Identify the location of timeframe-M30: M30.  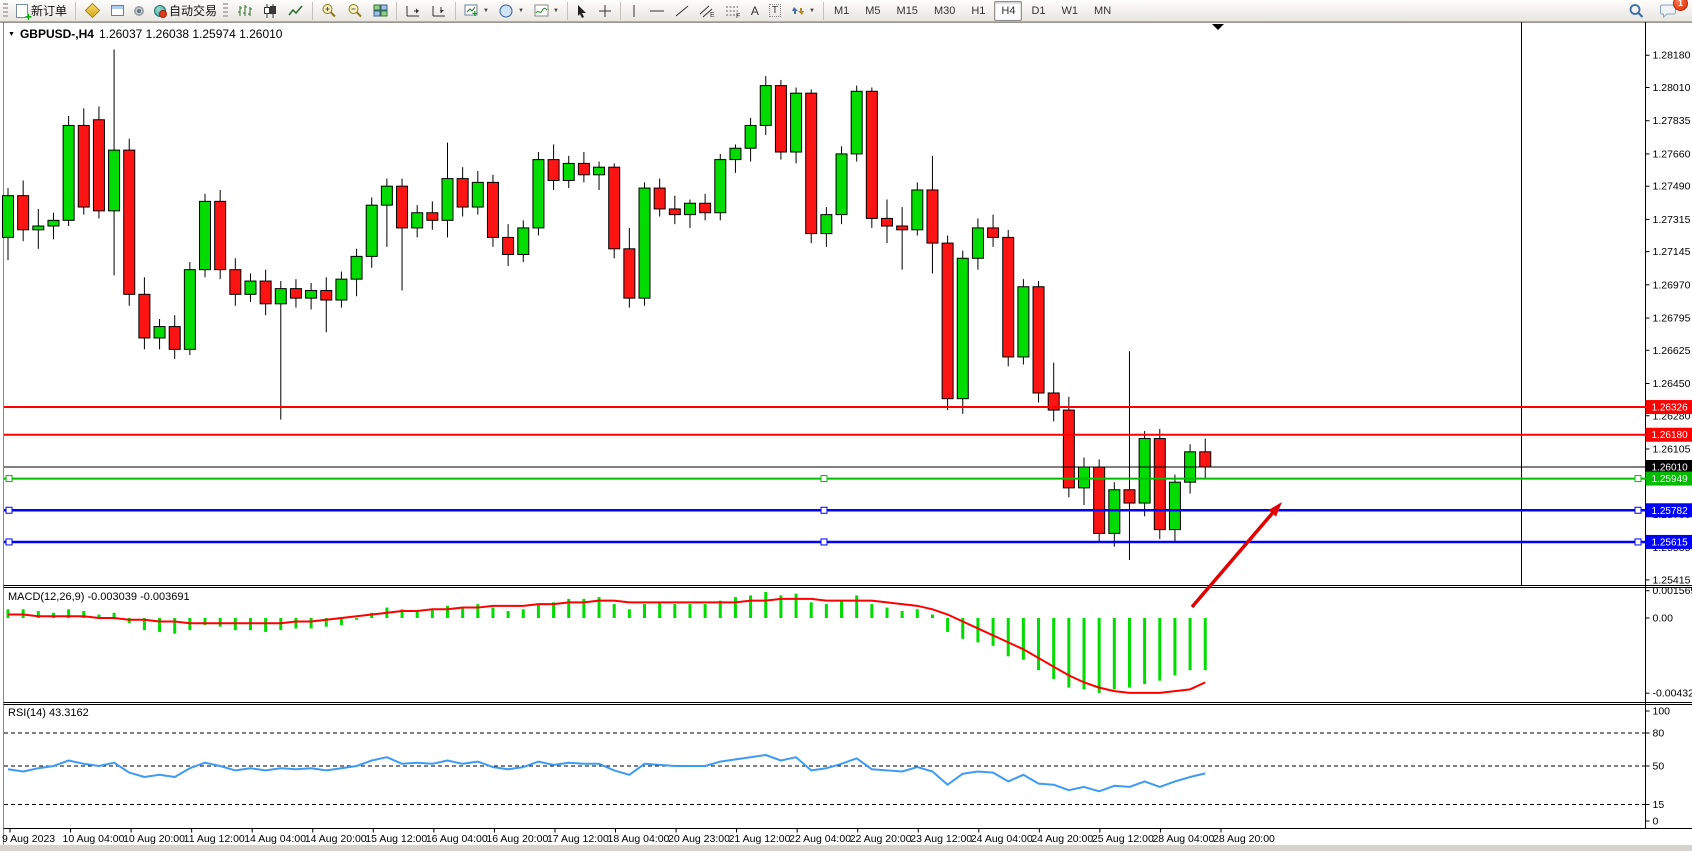
(944, 10).